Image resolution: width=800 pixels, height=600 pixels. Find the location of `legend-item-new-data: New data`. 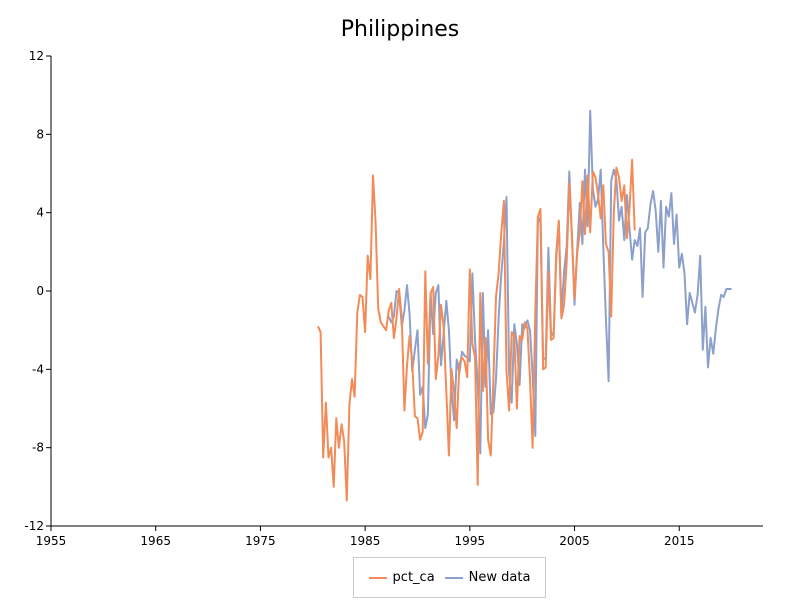

legend-item-new-data: New data is located at coordinates (487, 577).